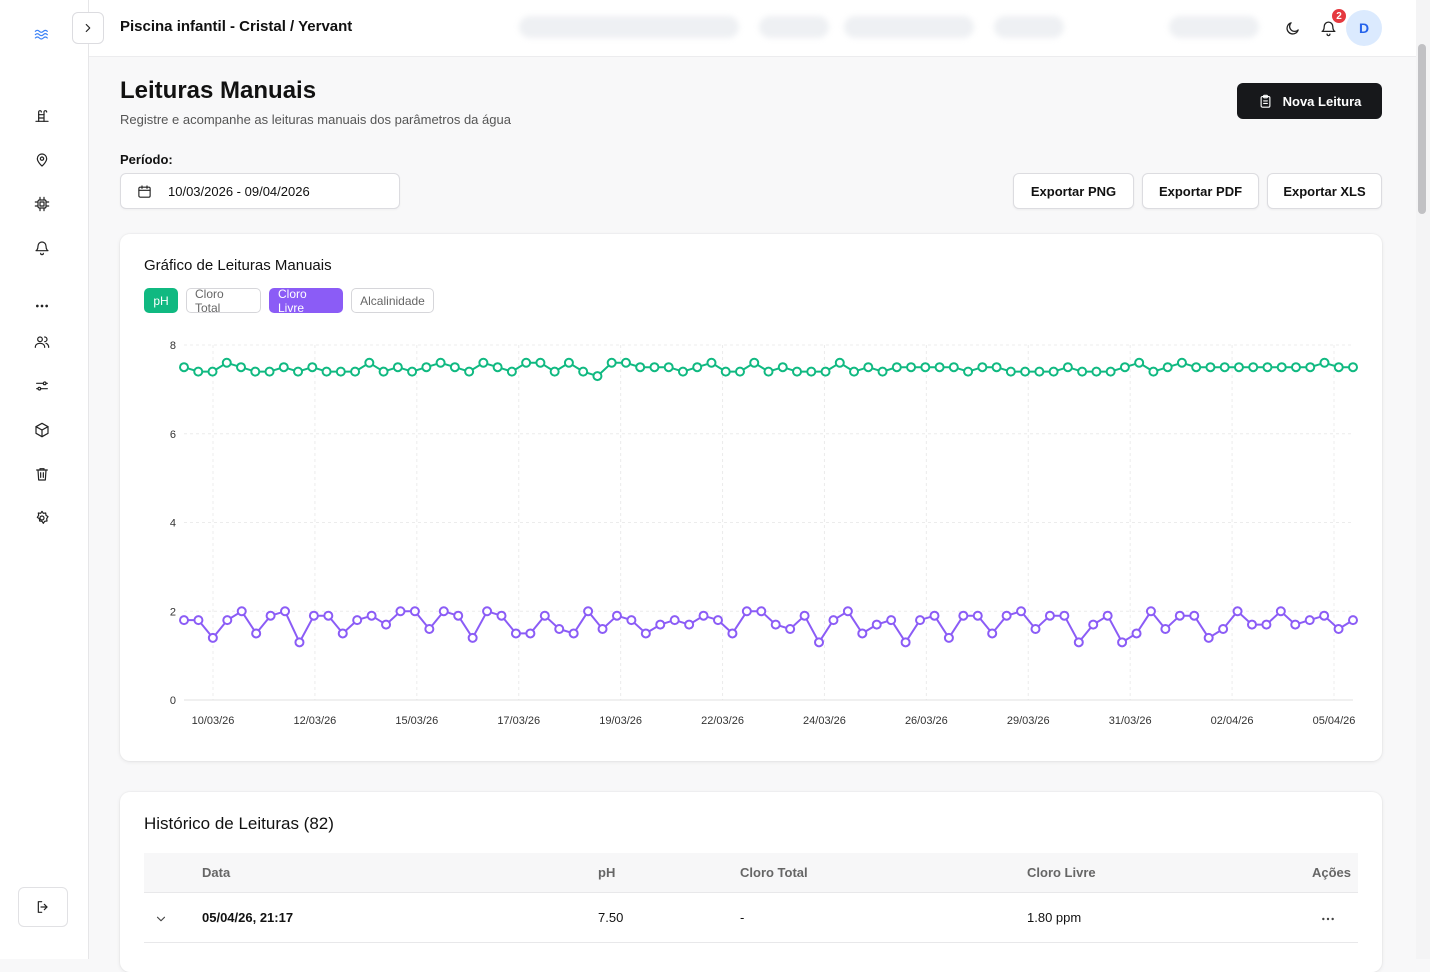 This screenshot has height=972, width=1430. I want to click on column-header-cloro-livre: Cloro Livre, so click(1061, 872).